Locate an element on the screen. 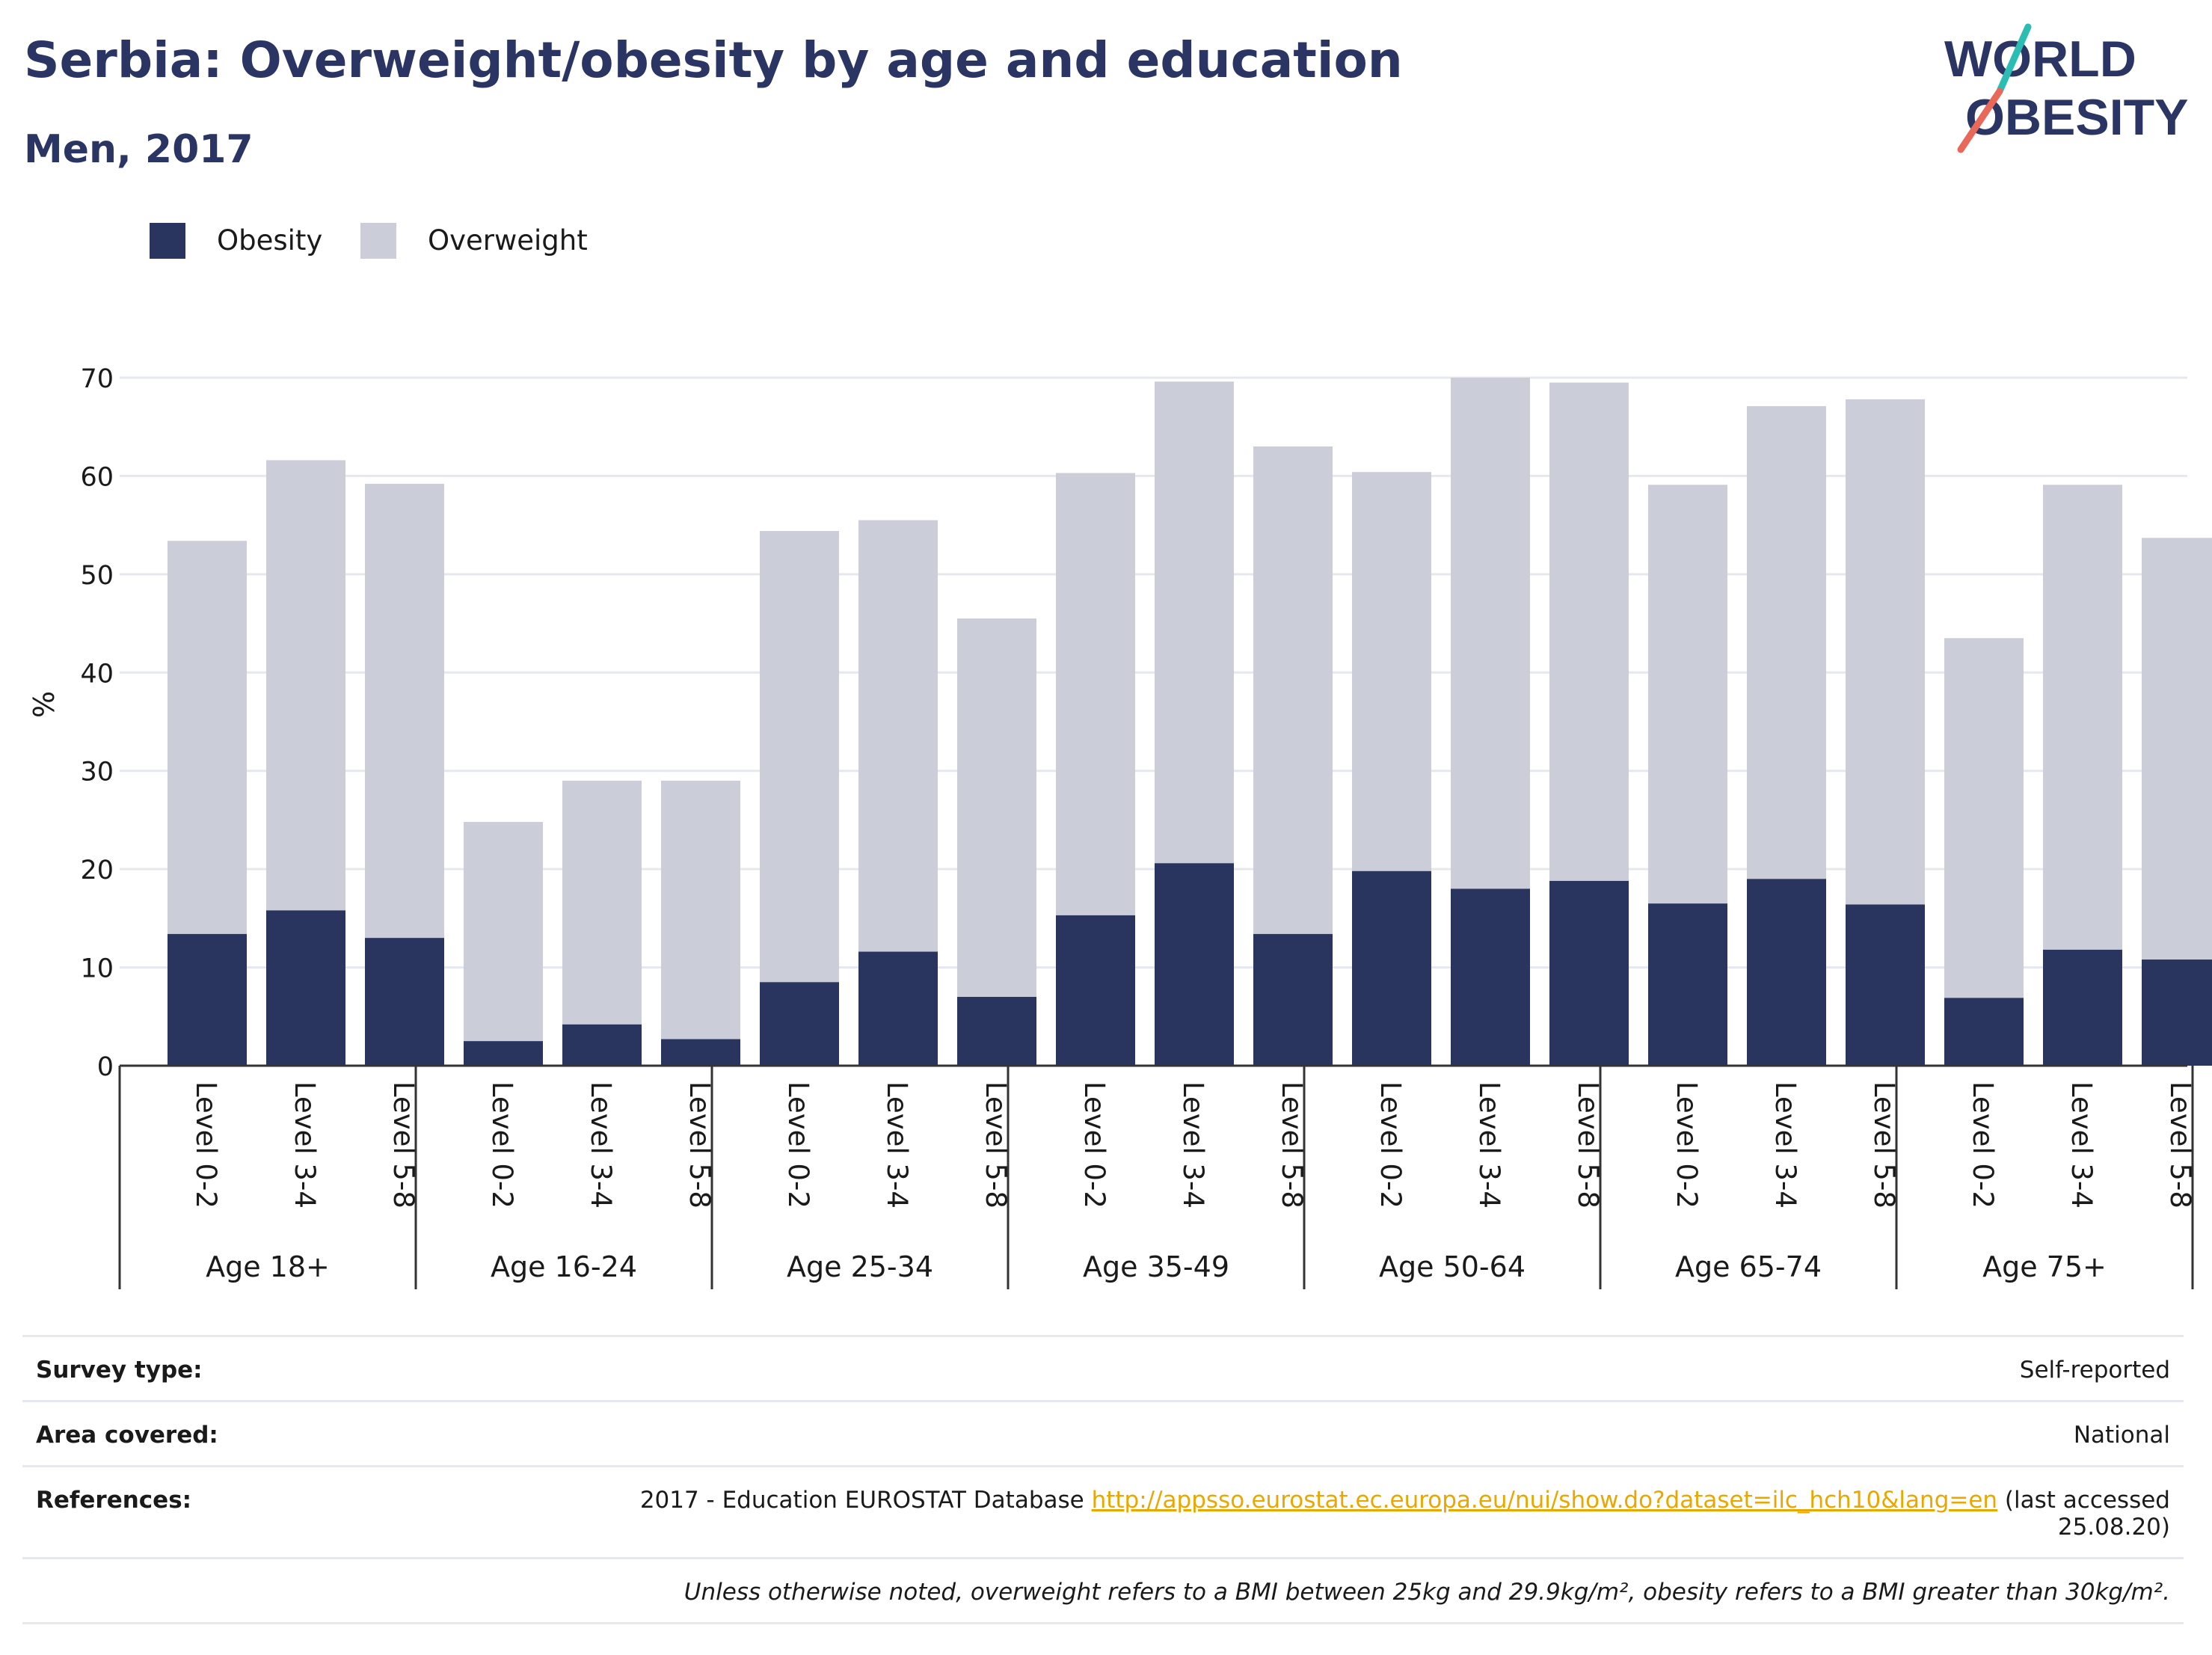  chart-subtitle: Men, 2017 is located at coordinates (139, 149).